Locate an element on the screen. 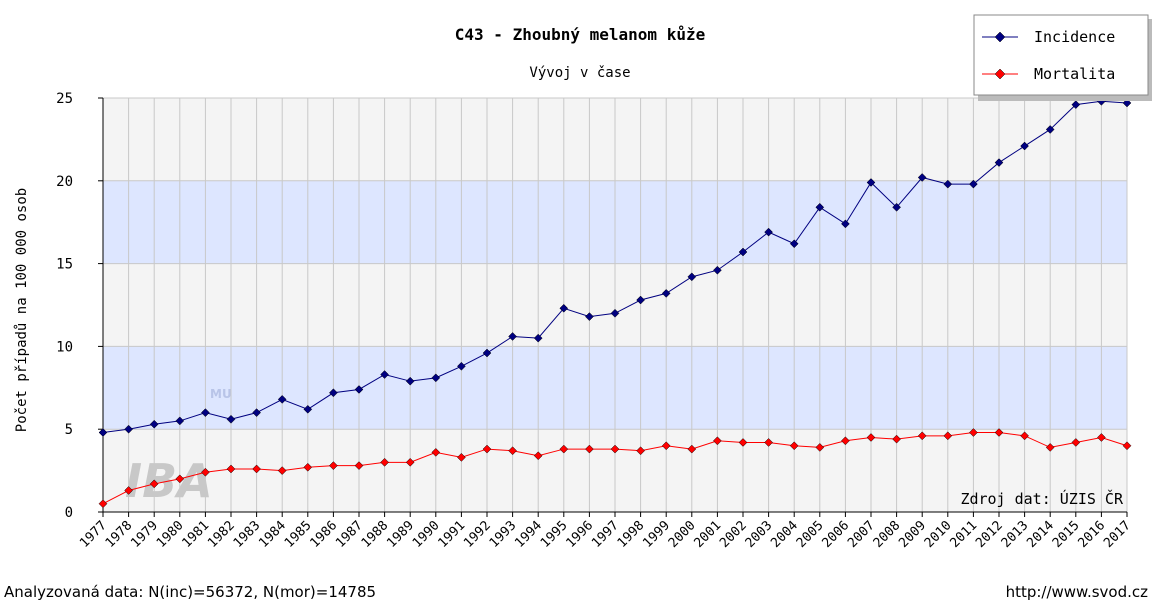 The width and height of the screenshot is (1152, 607). y-axis-title: Počet případů na 100 000 osob is located at coordinates (22, 310).